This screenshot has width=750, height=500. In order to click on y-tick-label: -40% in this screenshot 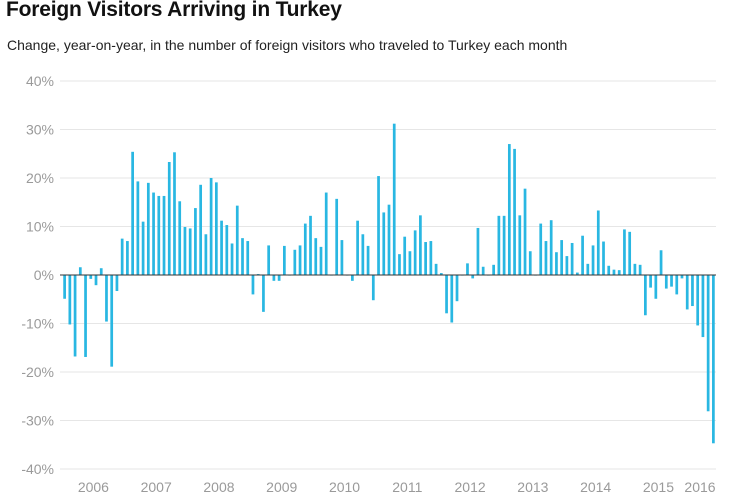, I will do `click(37, 469)`.